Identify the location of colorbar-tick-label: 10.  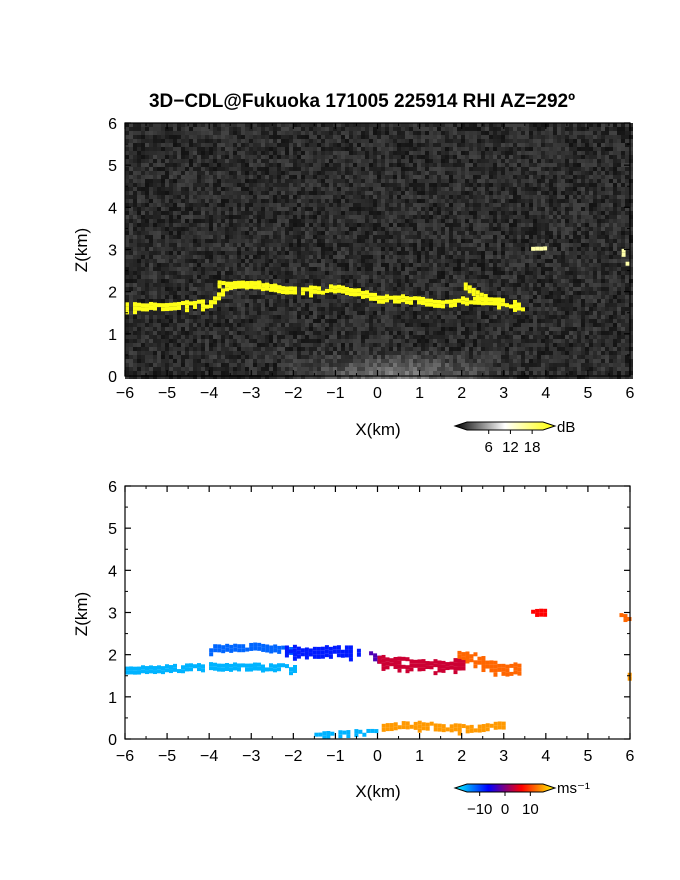
(530, 809).